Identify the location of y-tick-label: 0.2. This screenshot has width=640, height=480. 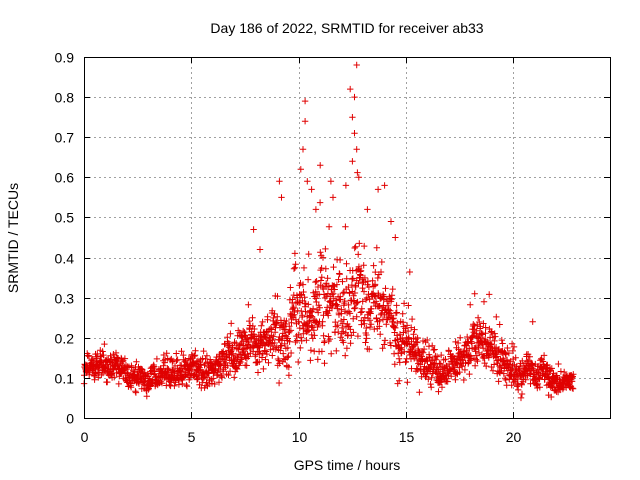
(65, 339).